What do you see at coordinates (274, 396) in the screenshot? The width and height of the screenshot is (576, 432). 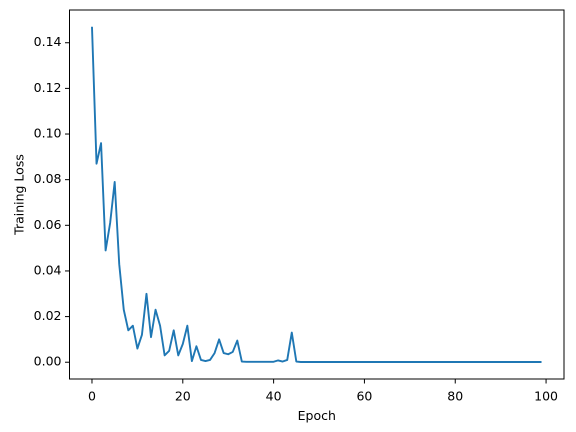 I see `x-tick-label: 40` at bounding box center [274, 396].